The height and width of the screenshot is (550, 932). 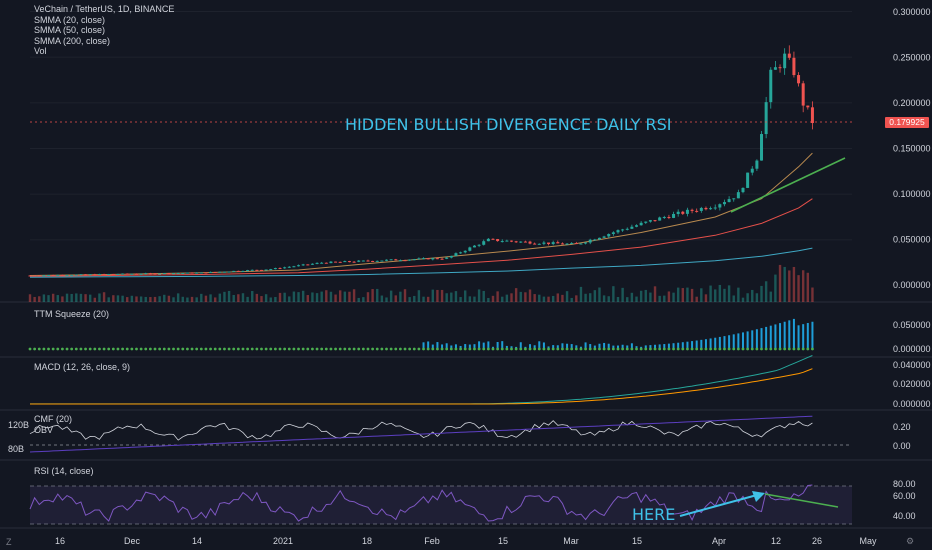 I want to click on macd-pane-title: MACD (12, 26, close, 9), so click(x=82, y=367).